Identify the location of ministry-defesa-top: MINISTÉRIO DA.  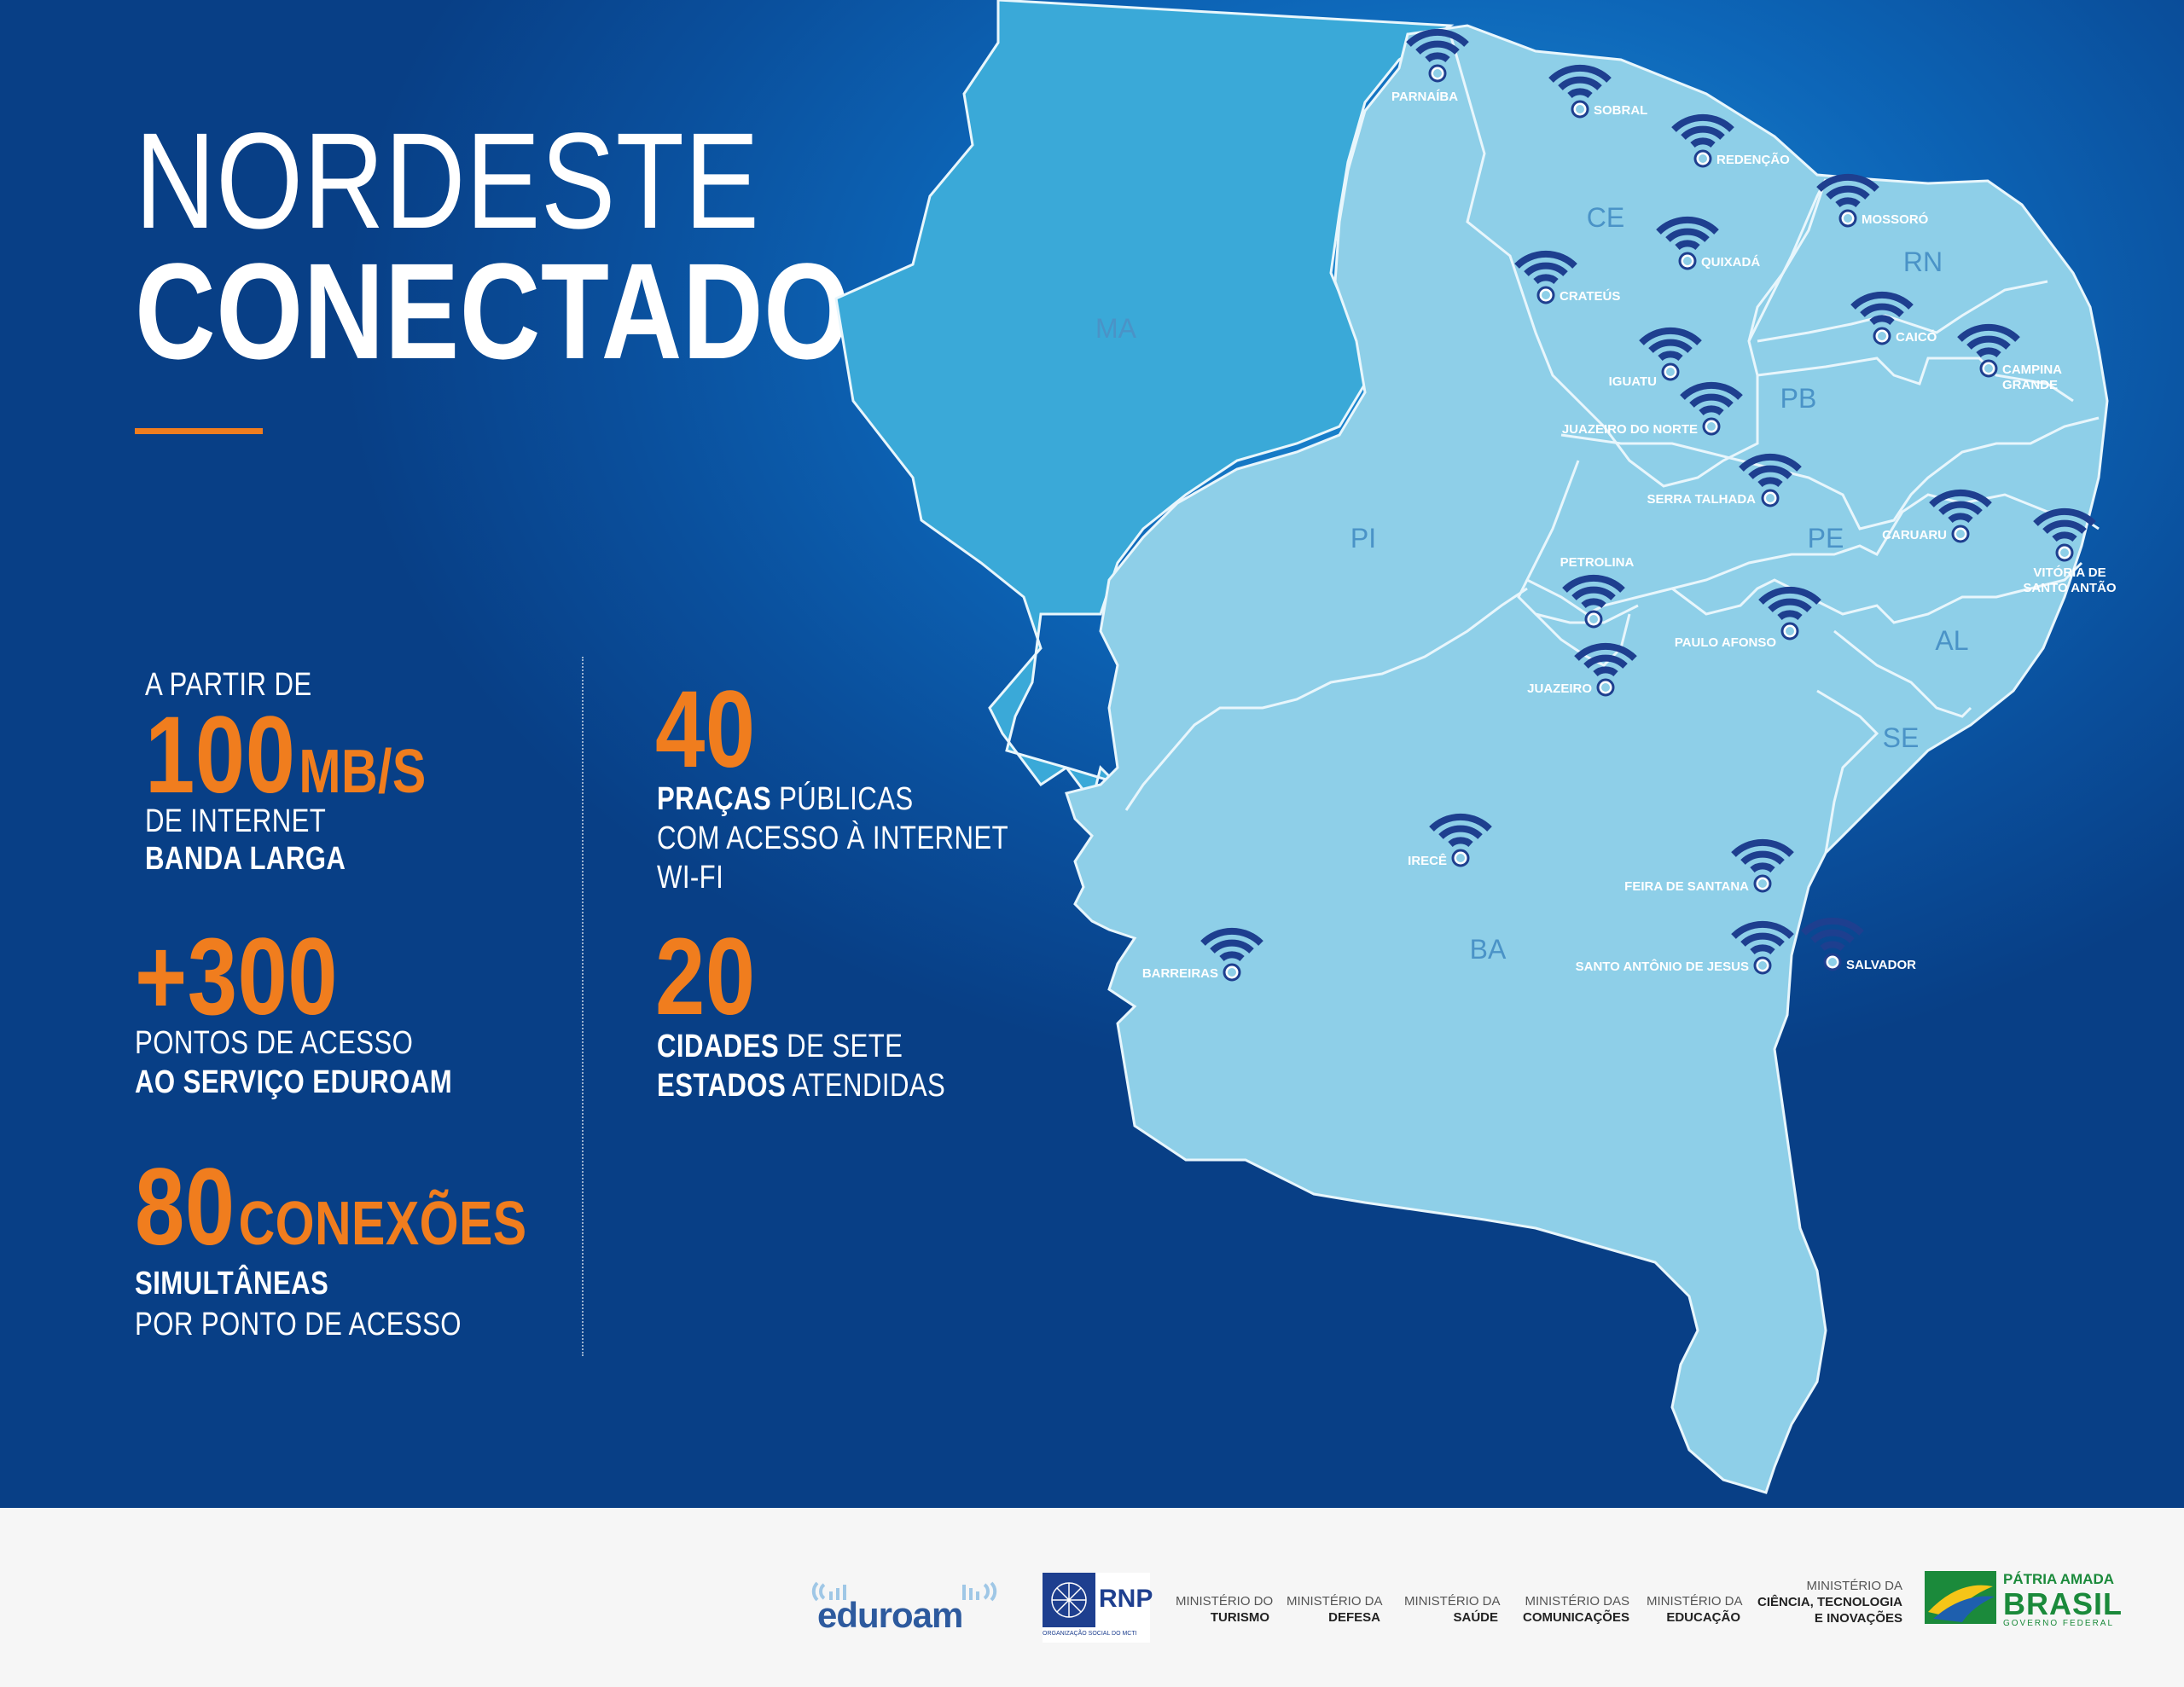
(1335, 1602).